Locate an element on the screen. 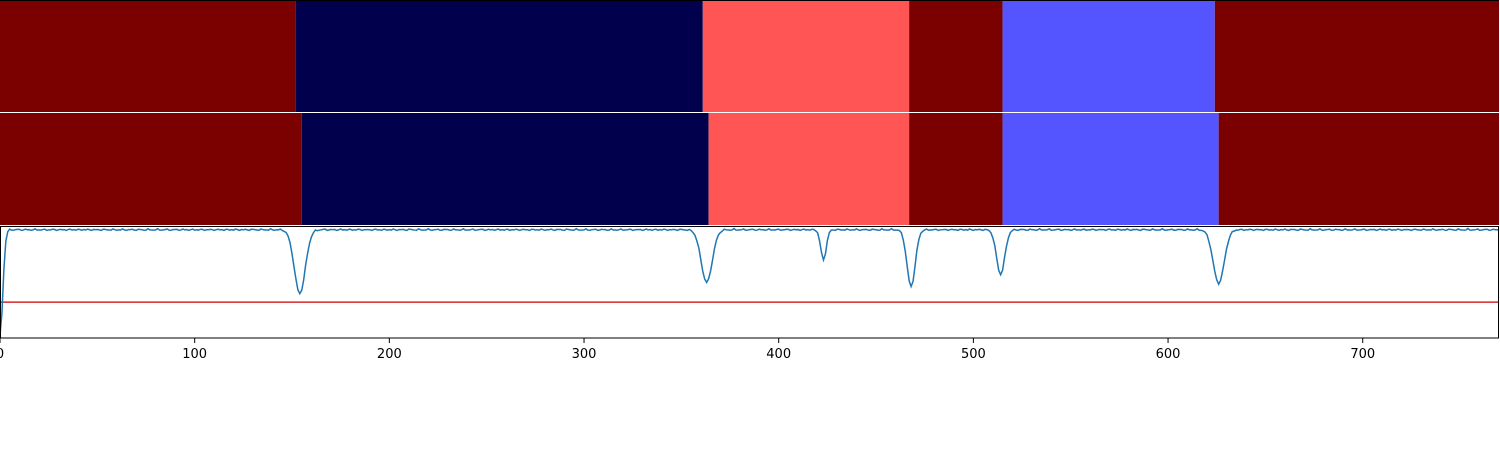 This screenshot has height=450, width=1500. x-tick-label-300: 300 is located at coordinates (584, 354).